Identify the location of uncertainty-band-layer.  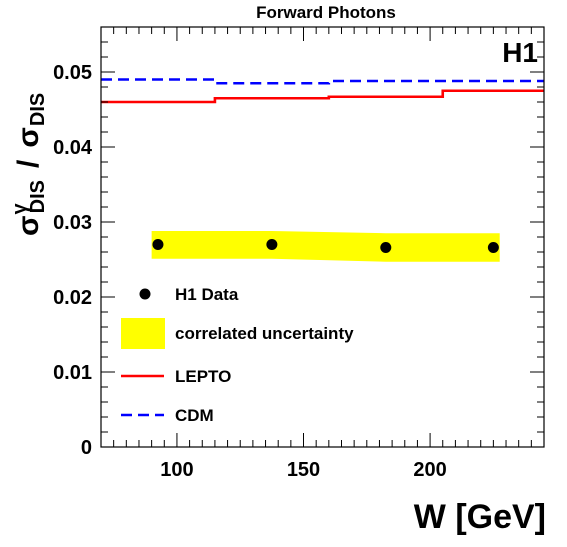
(325, 246).